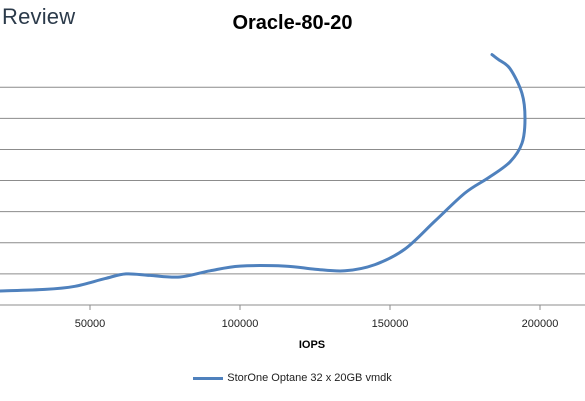 The image size is (585, 401). Describe the element at coordinates (292, 317) in the screenshot. I see `x-axis: 50000 100000 150000 200000` at that location.